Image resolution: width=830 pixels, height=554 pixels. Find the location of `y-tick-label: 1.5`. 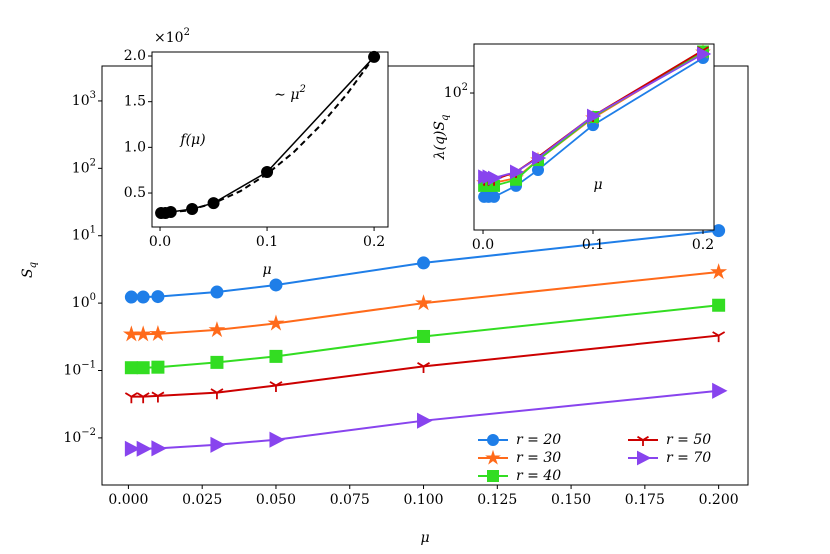

y-tick-label: 1.5 is located at coordinates (135, 102).